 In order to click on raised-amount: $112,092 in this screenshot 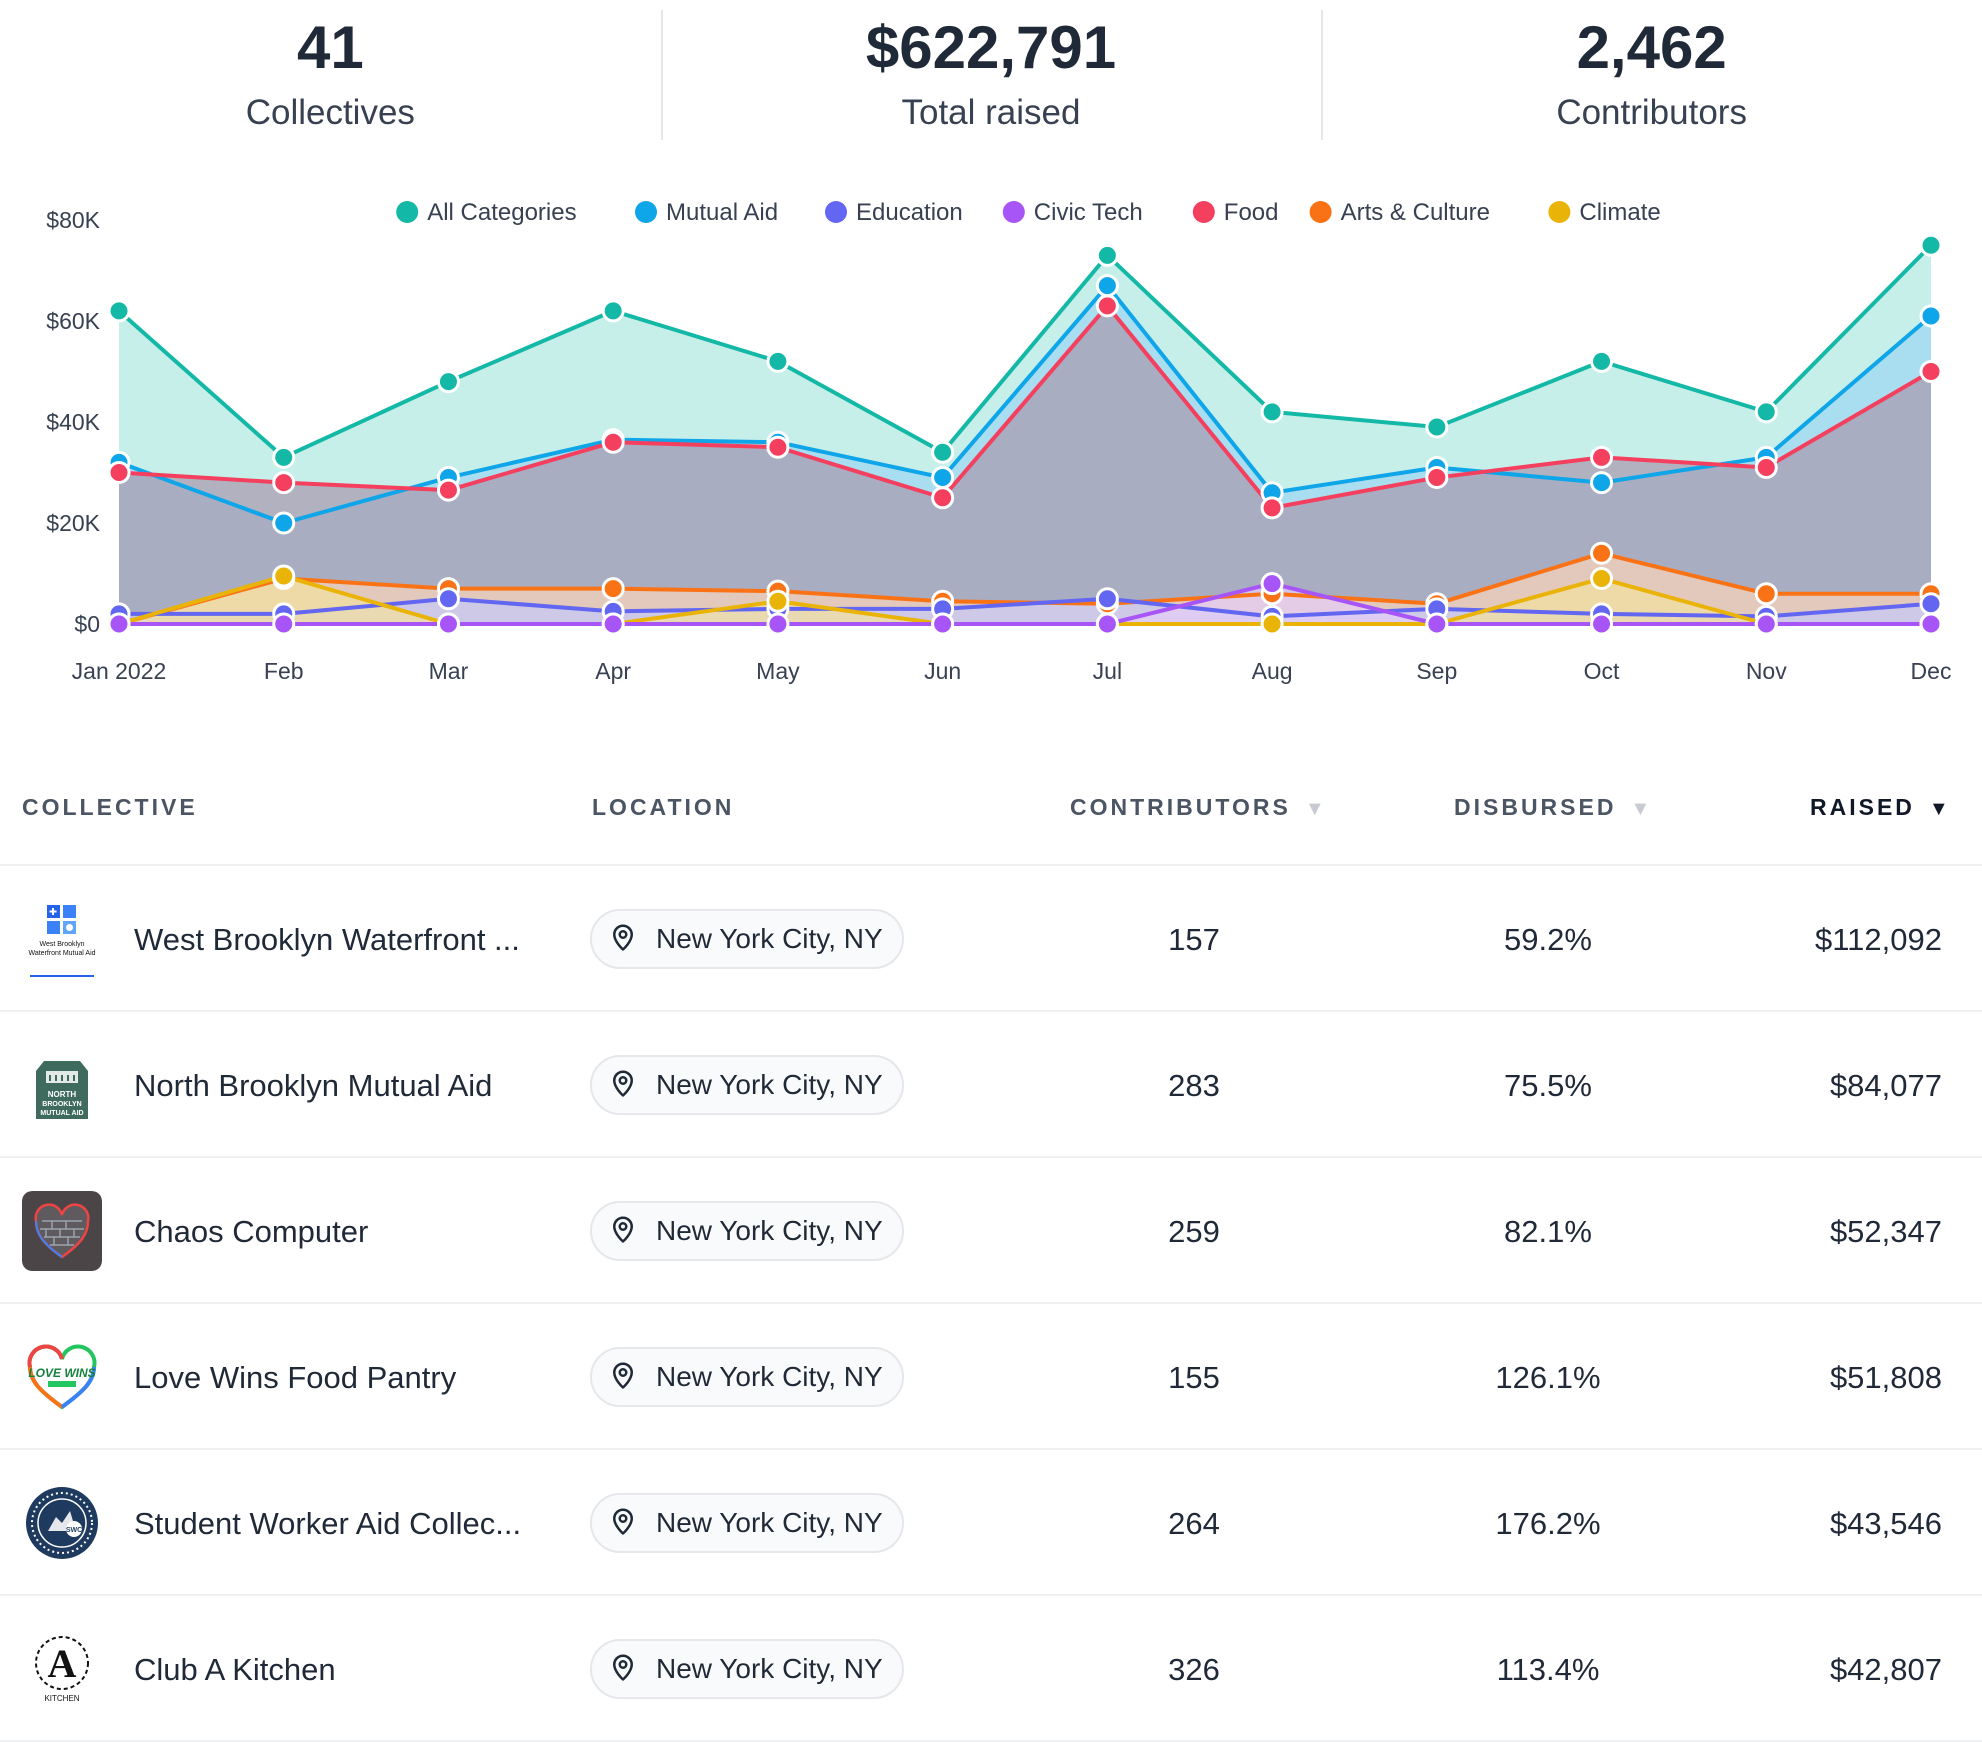, I will do `click(1878, 939)`.